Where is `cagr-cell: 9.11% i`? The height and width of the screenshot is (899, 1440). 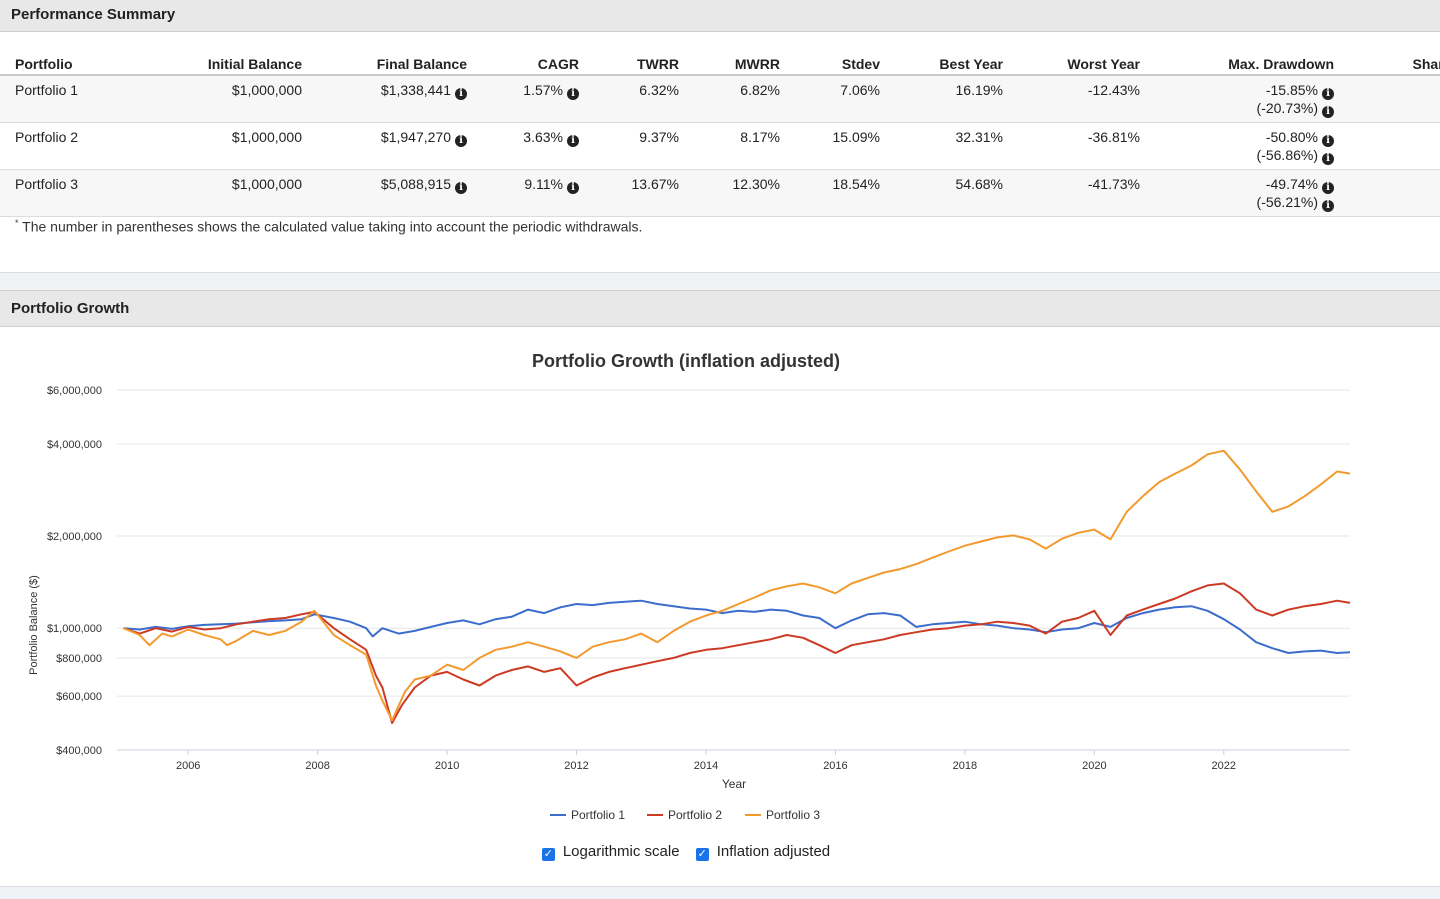
cagr-cell: 9.11% i is located at coordinates (523, 193).